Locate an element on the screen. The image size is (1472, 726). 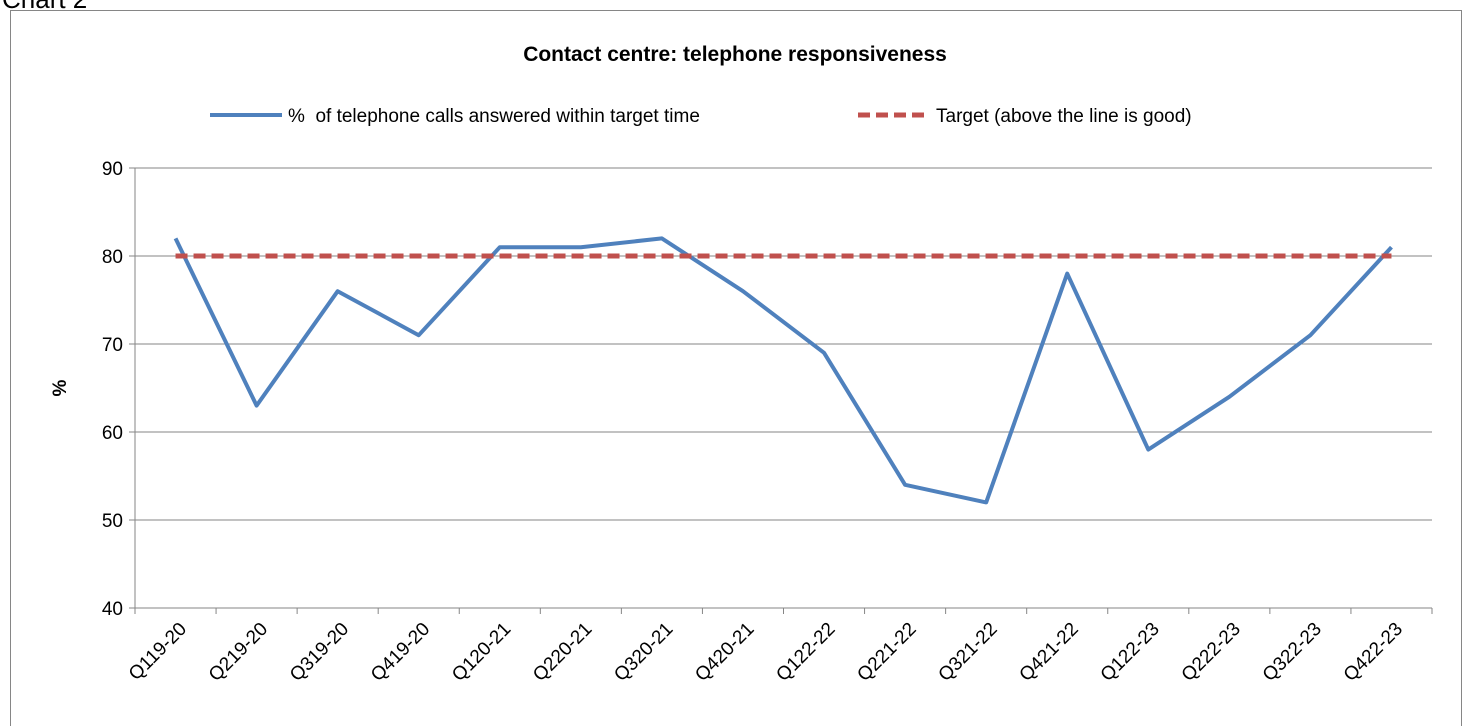
legend-label: Target (above the line is good) is located at coordinates (1064, 116).